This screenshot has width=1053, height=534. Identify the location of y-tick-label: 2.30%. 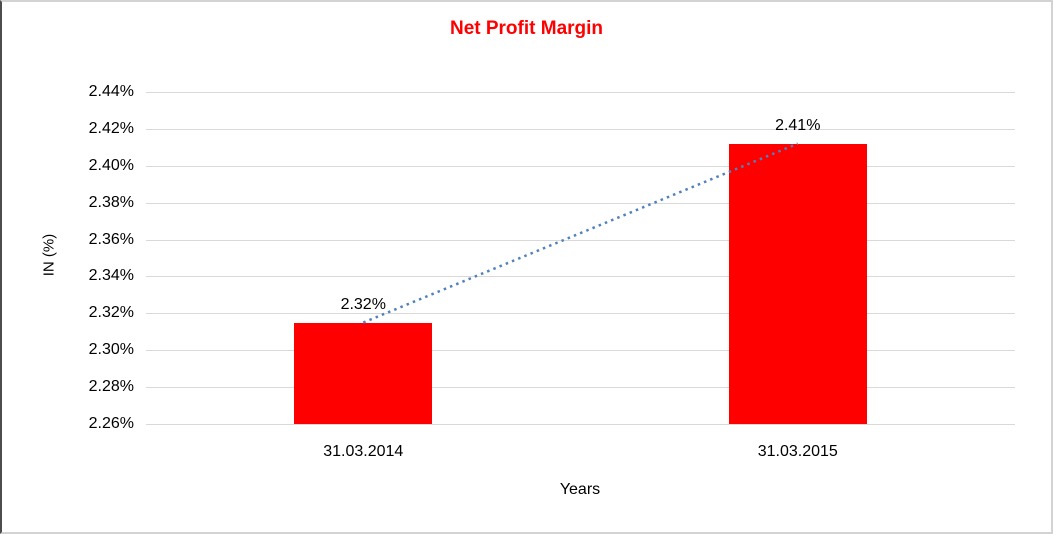
(111, 350).